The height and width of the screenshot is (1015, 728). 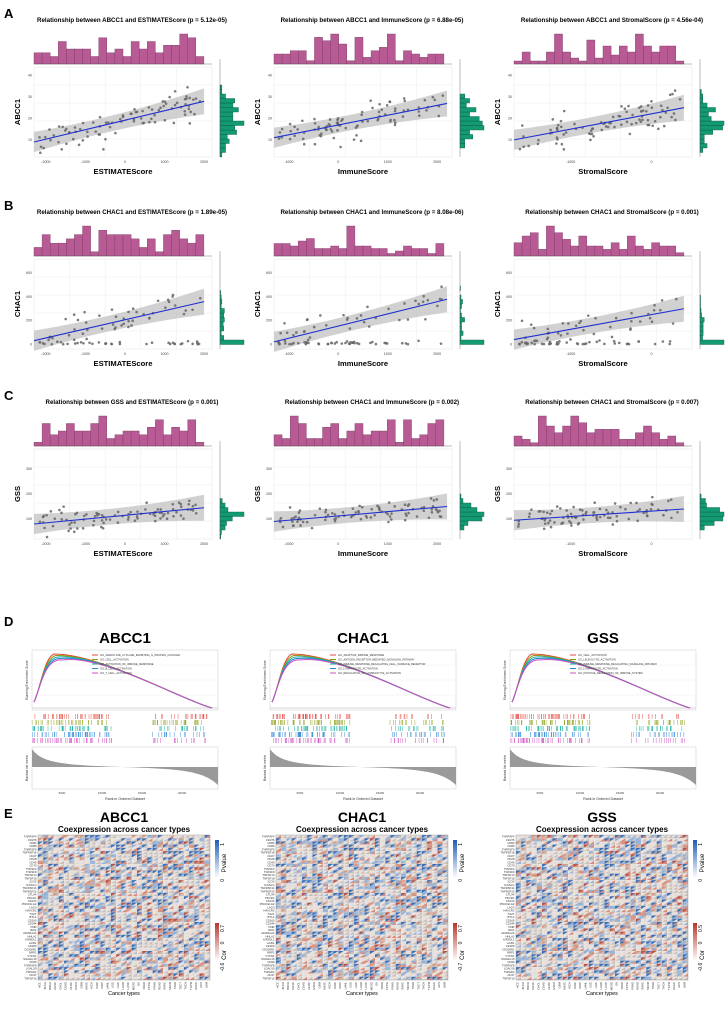 What do you see at coordinates (114, 660) in the screenshot?
I see `legend-label: GO_CELL_ACTIVATION` at bounding box center [114, 660].